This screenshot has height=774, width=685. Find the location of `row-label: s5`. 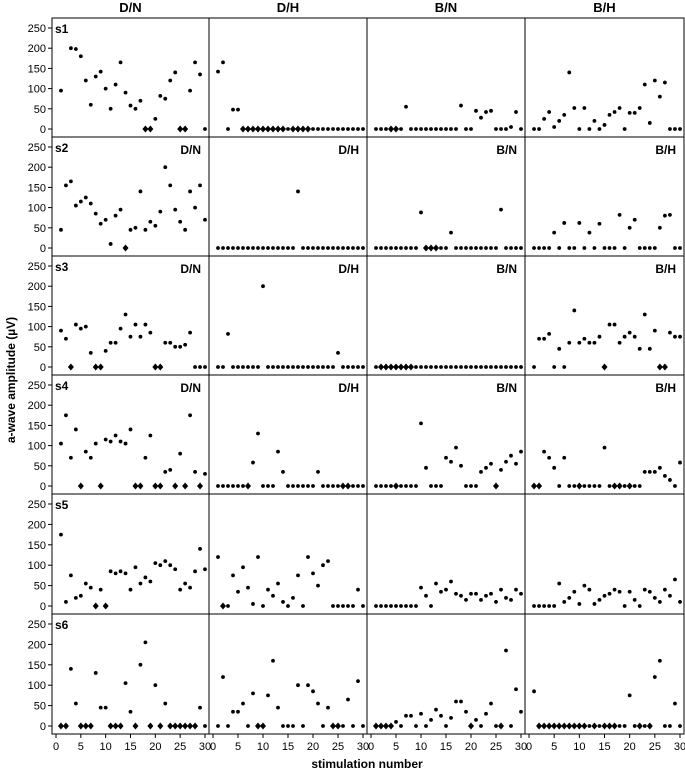

row-label: s5 is located at coordinates (62, 505).